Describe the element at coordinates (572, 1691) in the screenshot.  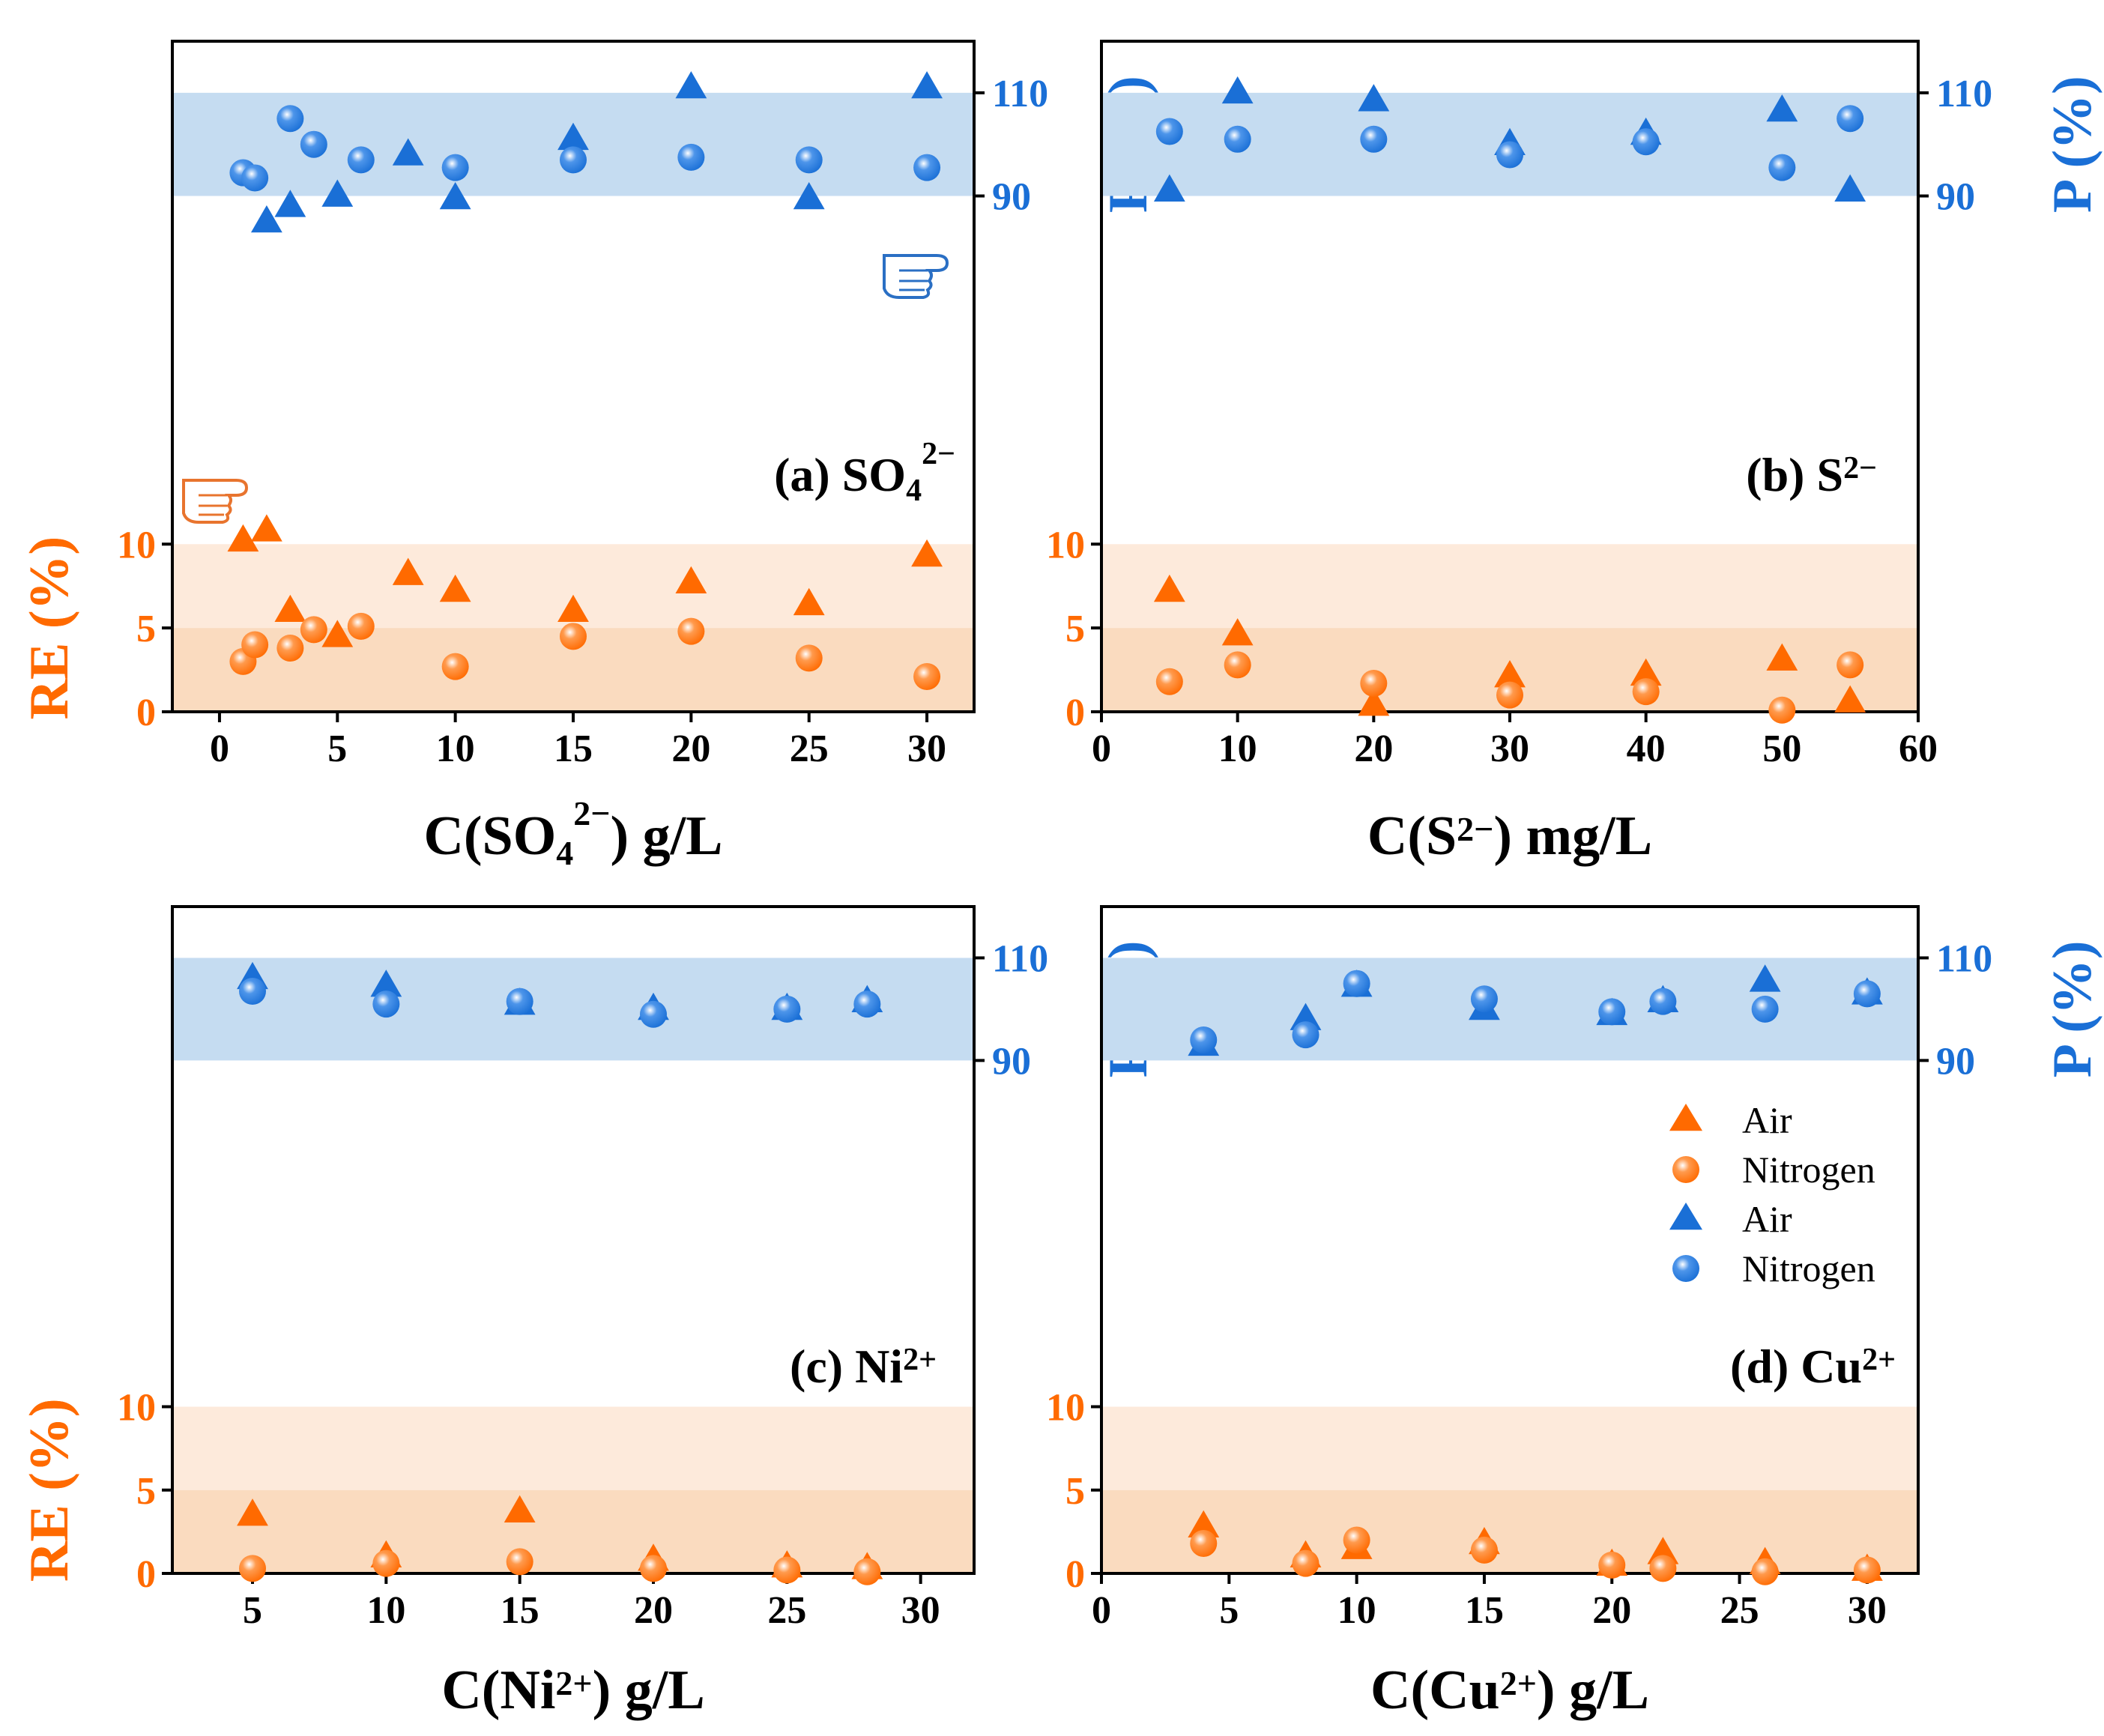
I see `x-axis-title: C(Ni2+) g/L` at that location.